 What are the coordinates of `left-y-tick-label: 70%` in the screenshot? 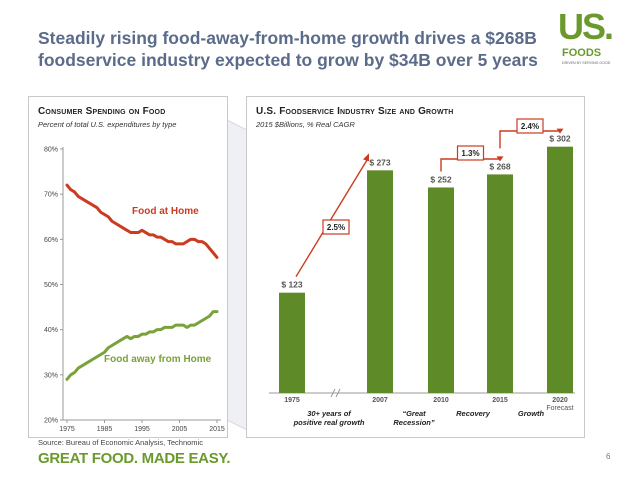 It's located at (51, 195).